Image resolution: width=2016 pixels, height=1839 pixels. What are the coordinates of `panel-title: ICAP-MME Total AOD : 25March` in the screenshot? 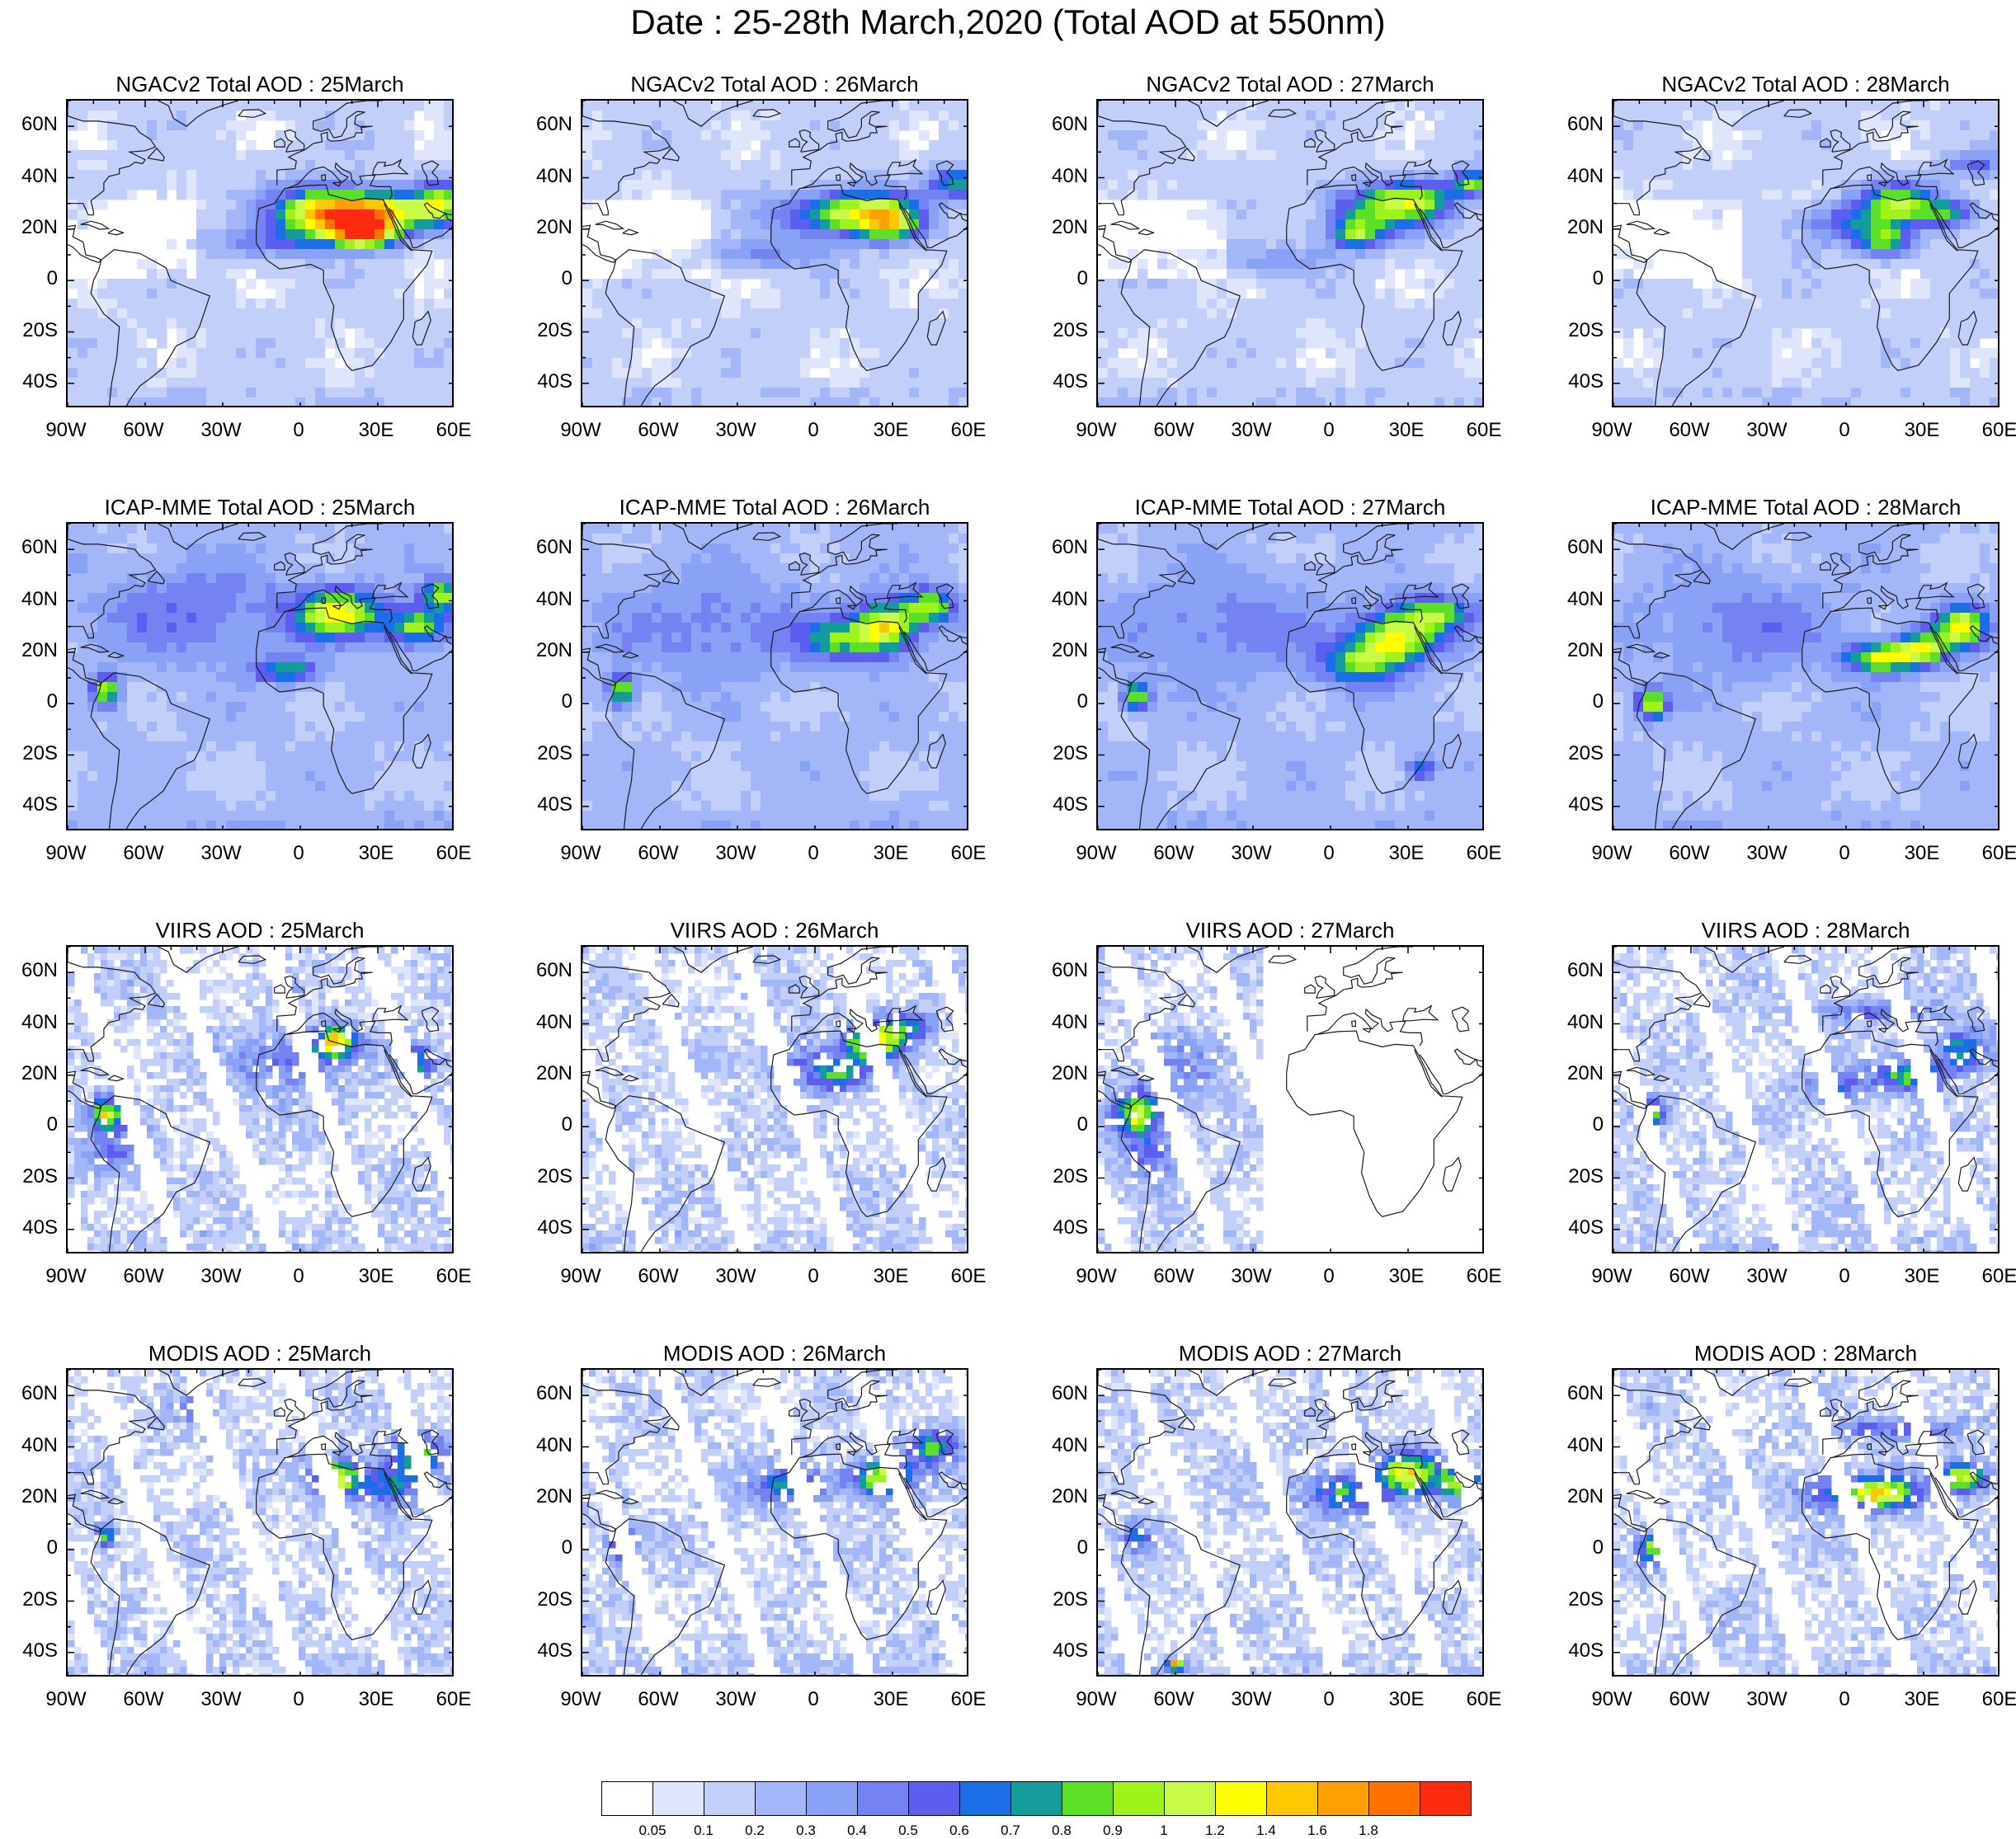 It's located at (260, 507).